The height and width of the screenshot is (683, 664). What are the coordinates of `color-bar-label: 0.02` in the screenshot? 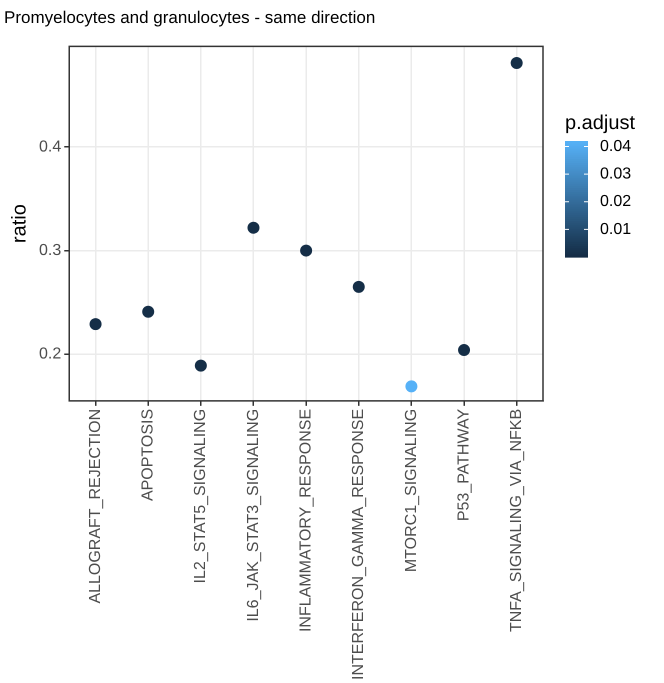 It's located at (616, 201).